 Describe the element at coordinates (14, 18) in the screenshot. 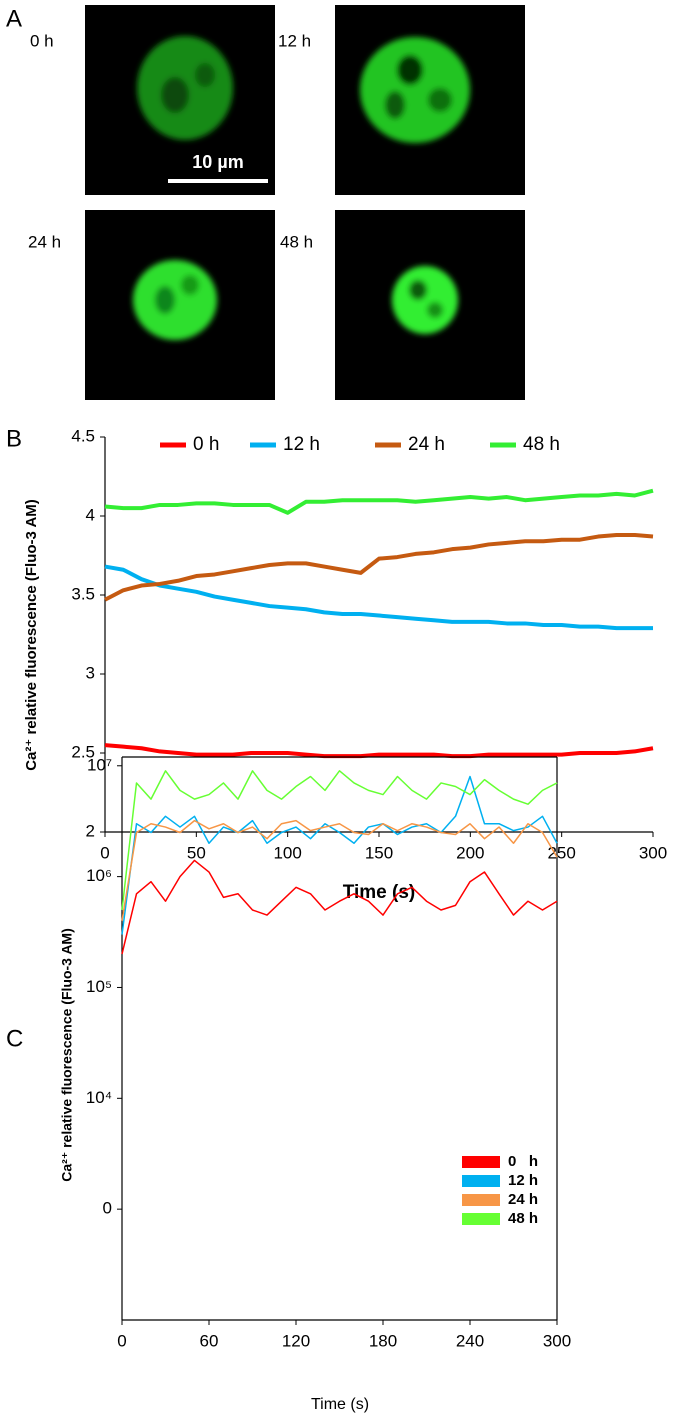

I see `panel-label: A` at that location.